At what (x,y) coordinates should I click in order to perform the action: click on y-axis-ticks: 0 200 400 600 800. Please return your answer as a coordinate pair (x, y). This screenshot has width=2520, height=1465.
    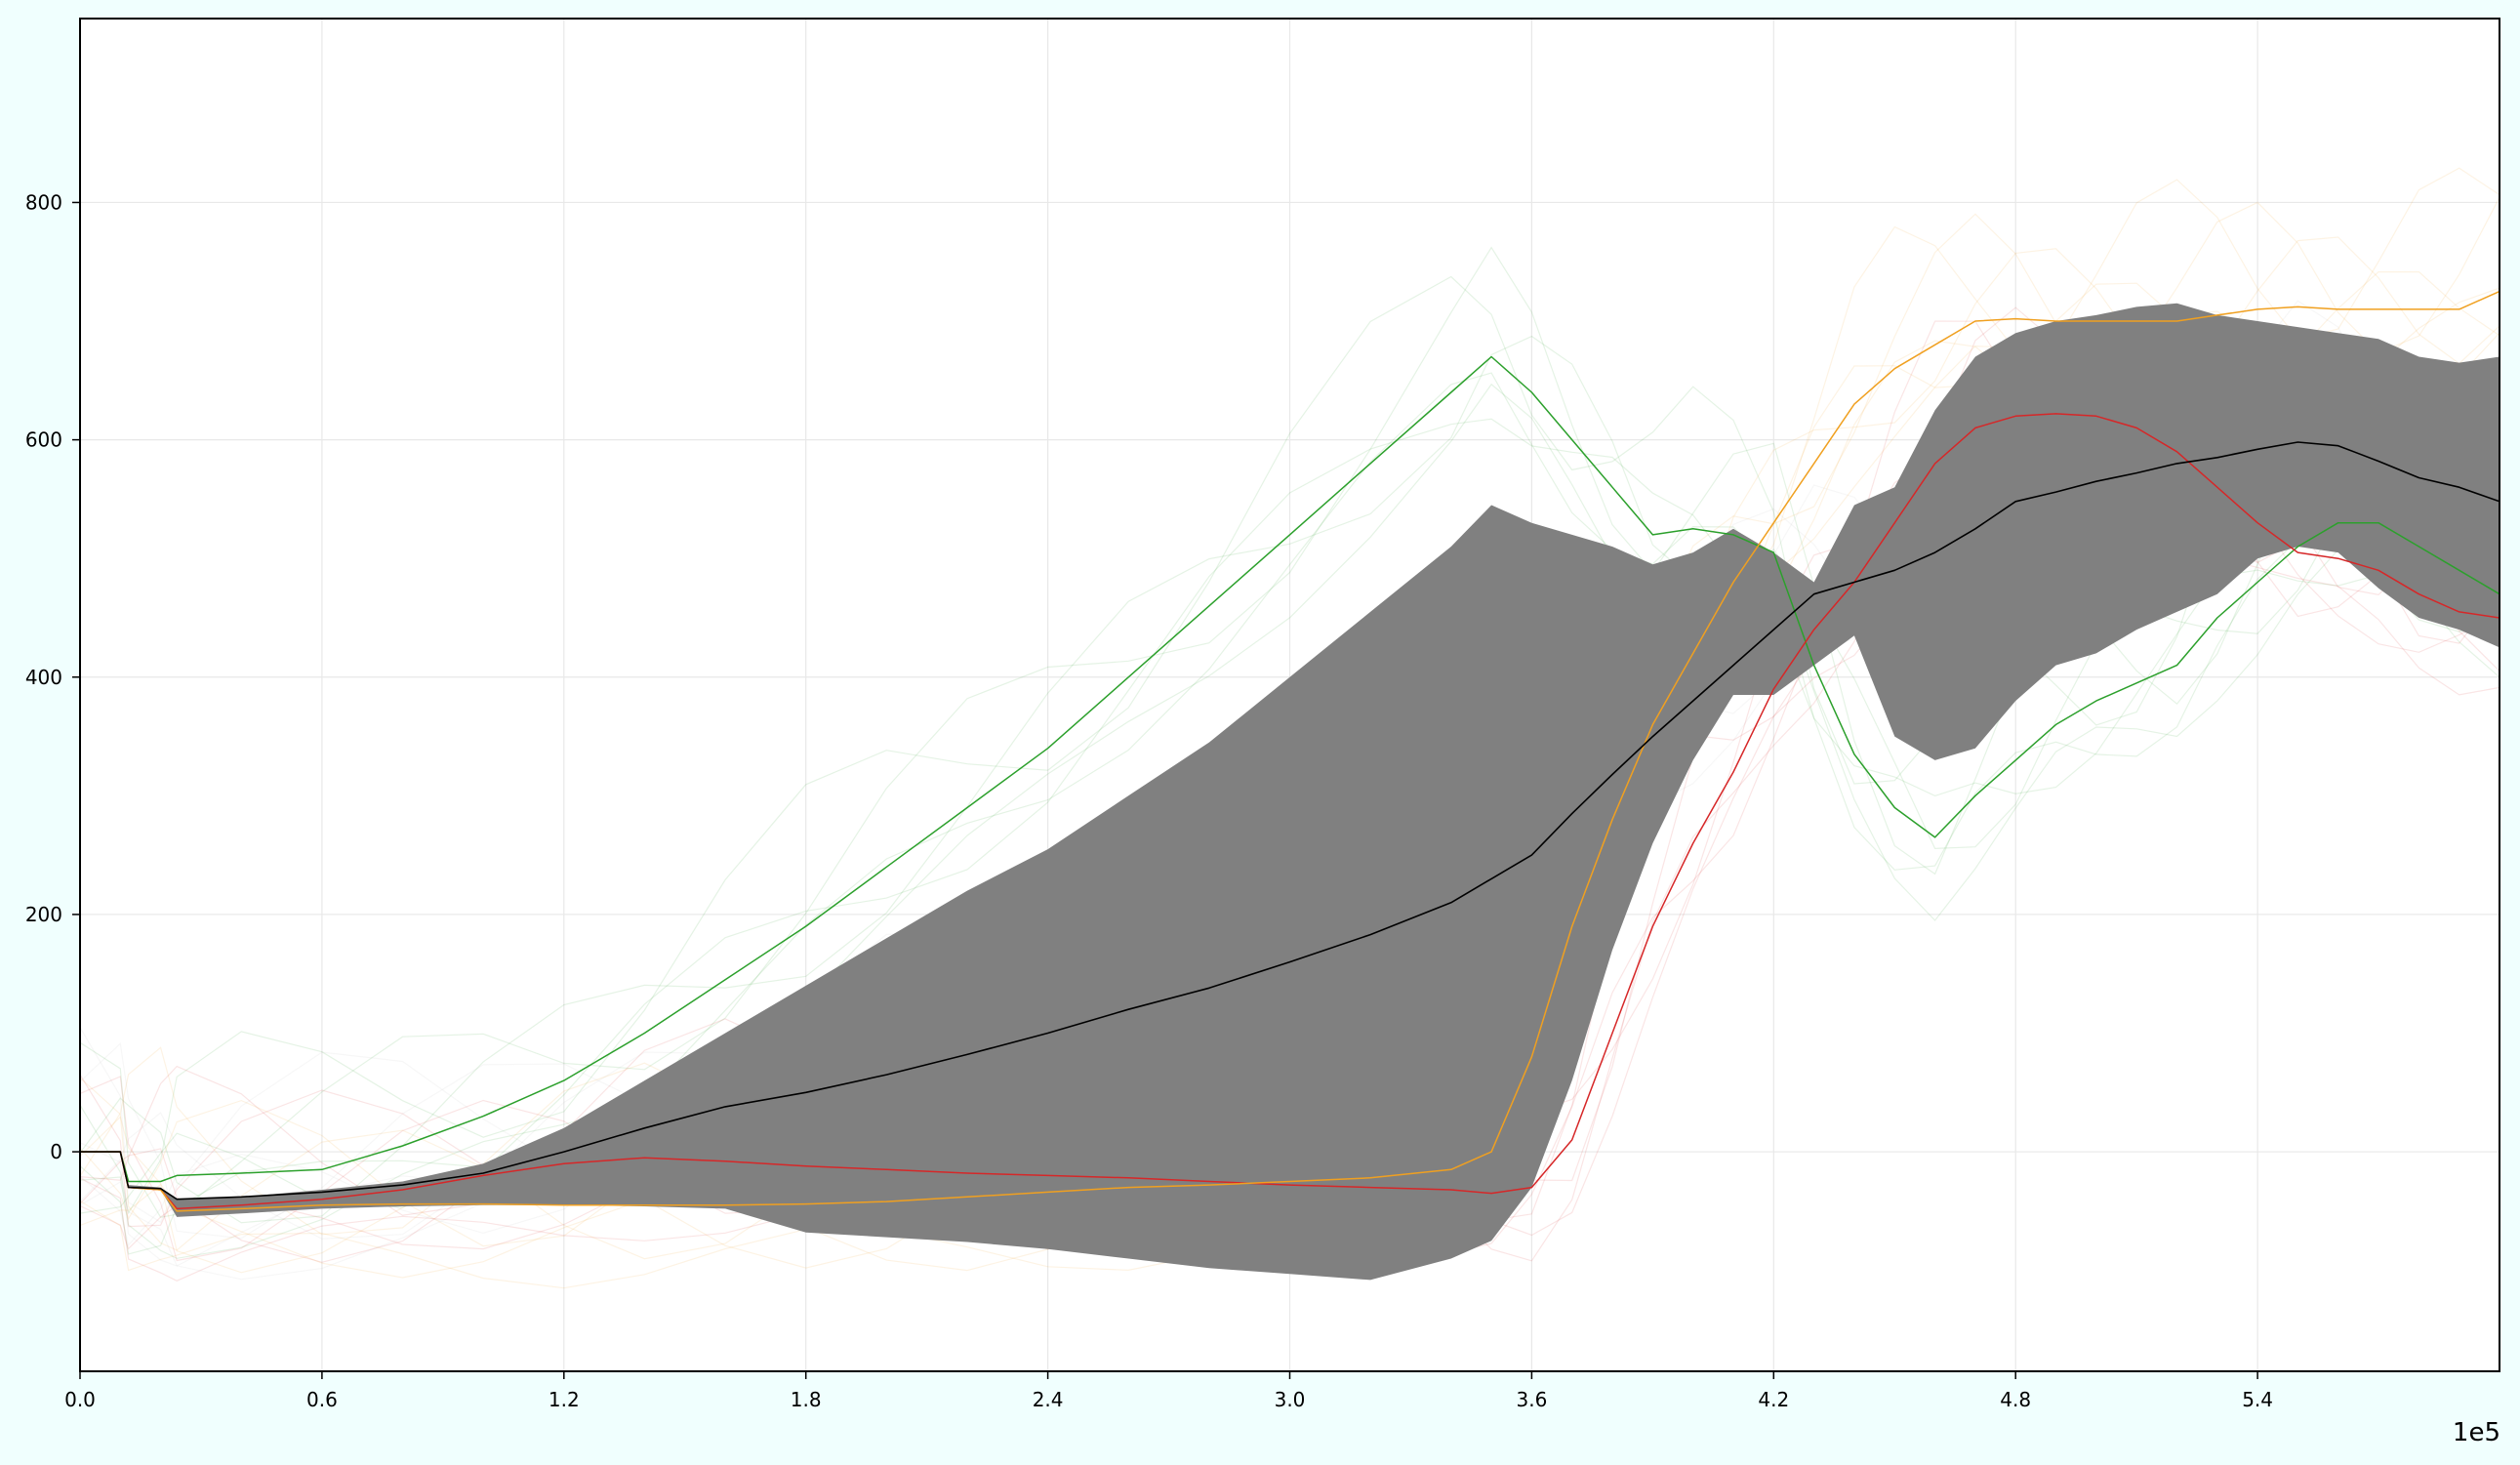
    Looking at the image, I should click on (52, 677).